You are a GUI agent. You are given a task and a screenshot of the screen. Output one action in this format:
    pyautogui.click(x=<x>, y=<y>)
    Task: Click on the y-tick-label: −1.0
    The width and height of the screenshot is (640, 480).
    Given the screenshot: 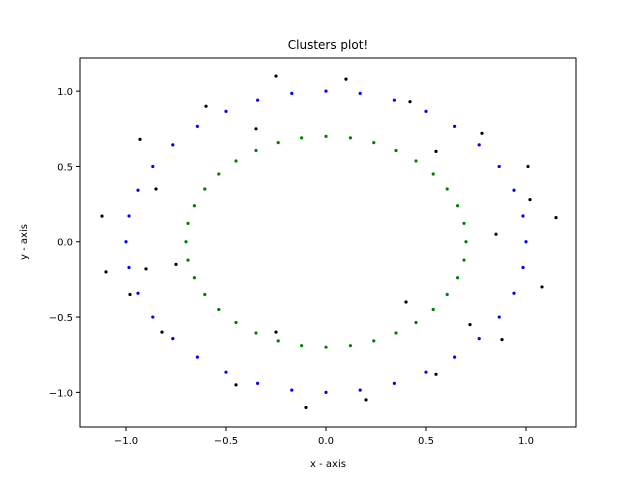 What is the action you would take?
    pyautogui.click(x=61, y=393)
    